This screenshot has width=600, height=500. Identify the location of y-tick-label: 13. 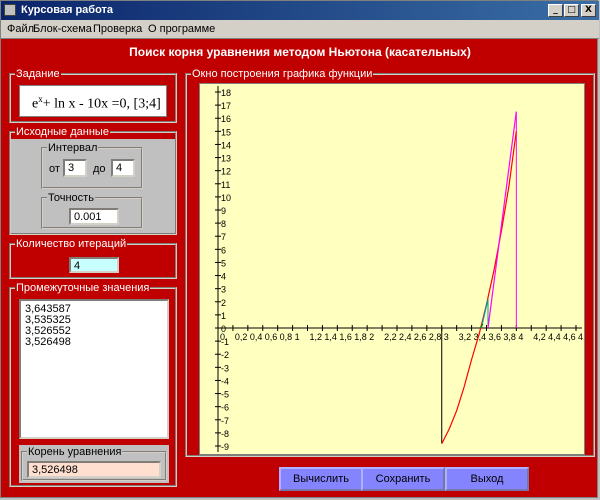
(226, 159).